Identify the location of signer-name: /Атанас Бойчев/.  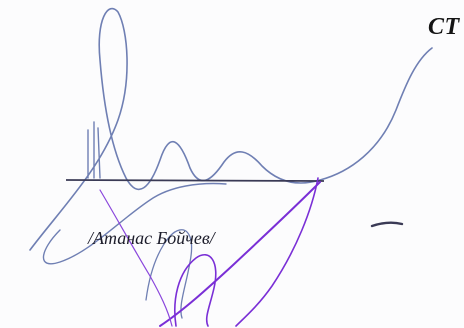
(151, 238).